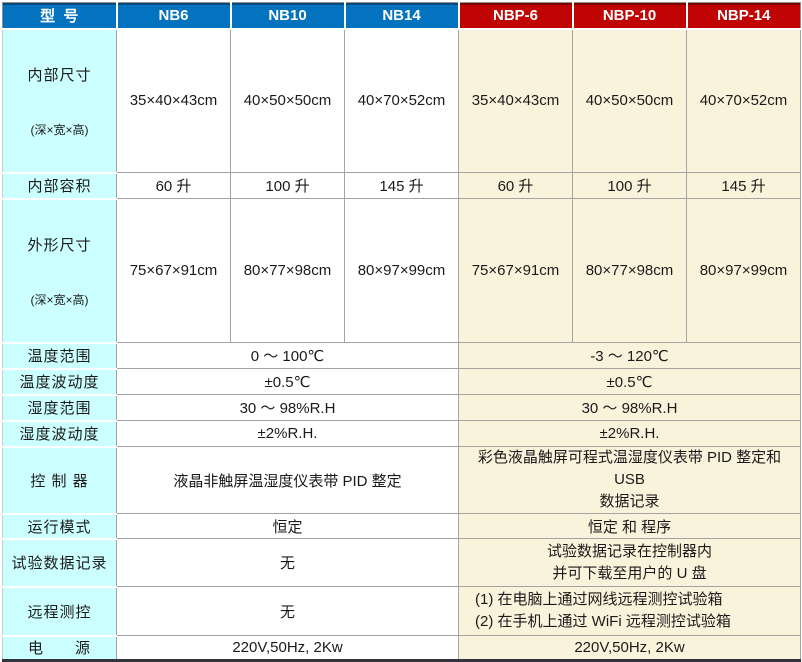  I want to click on data-record-nb-cell: 无, so click(287, 562).